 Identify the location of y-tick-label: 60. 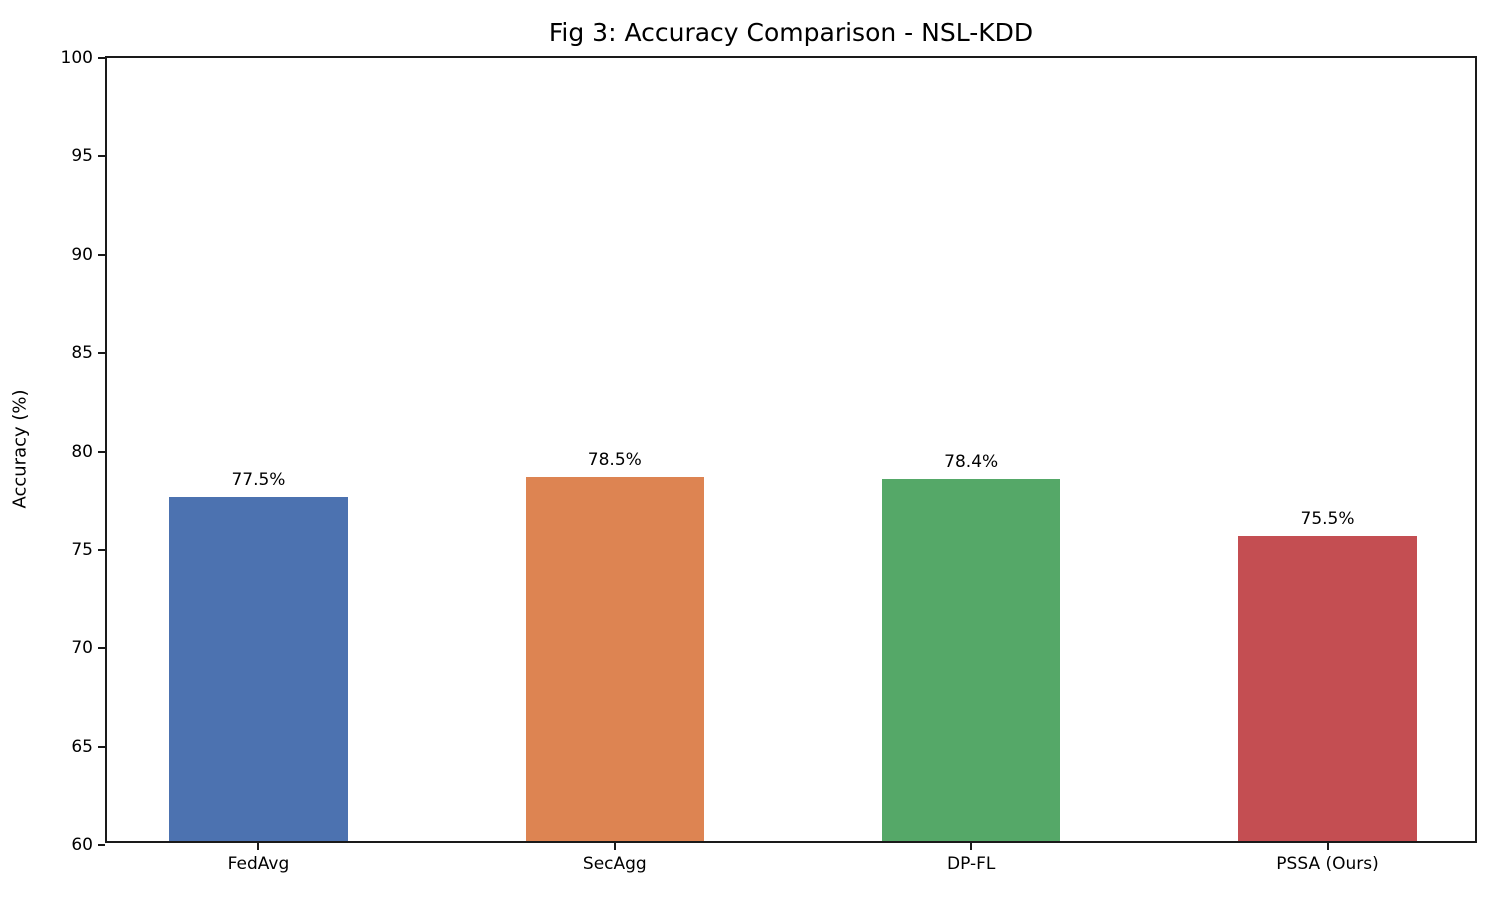
(82, 845).